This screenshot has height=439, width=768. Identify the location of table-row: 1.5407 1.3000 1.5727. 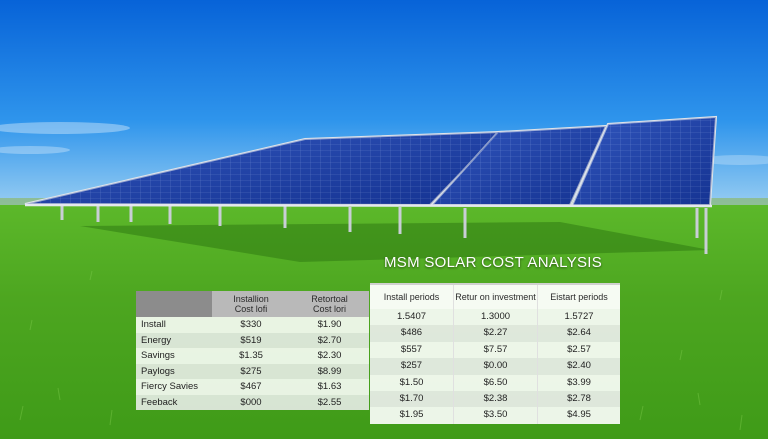
(495, 317).